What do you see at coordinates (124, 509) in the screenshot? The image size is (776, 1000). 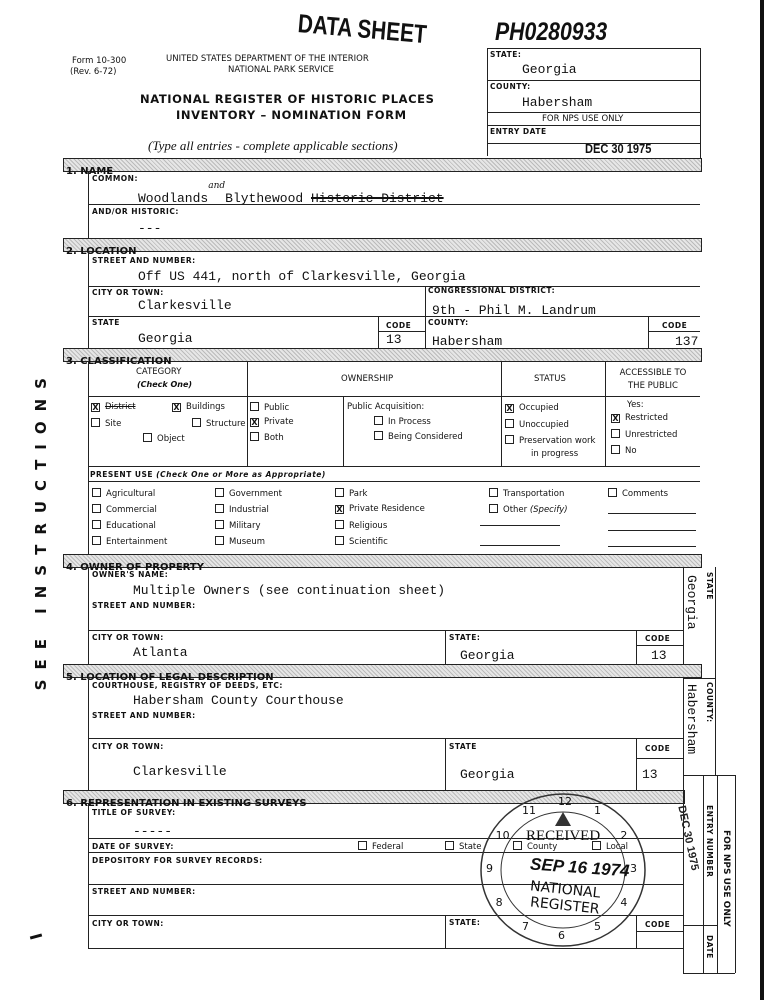 I see `checkbox-commercial: Commercial` at bounding box center [124, 509].